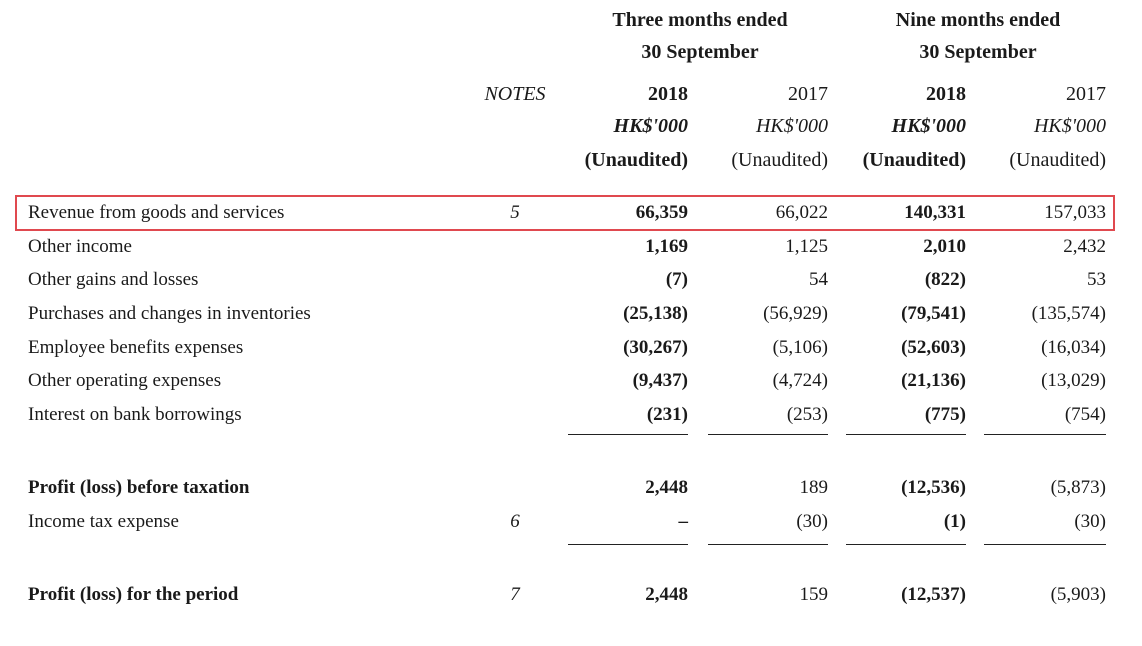 The width and height of the screenshot is (1142, 646). Describe the element at coordinates (139, 487) in the screenshot. I see `row-label: Profit (loss) before taxation` at that location.